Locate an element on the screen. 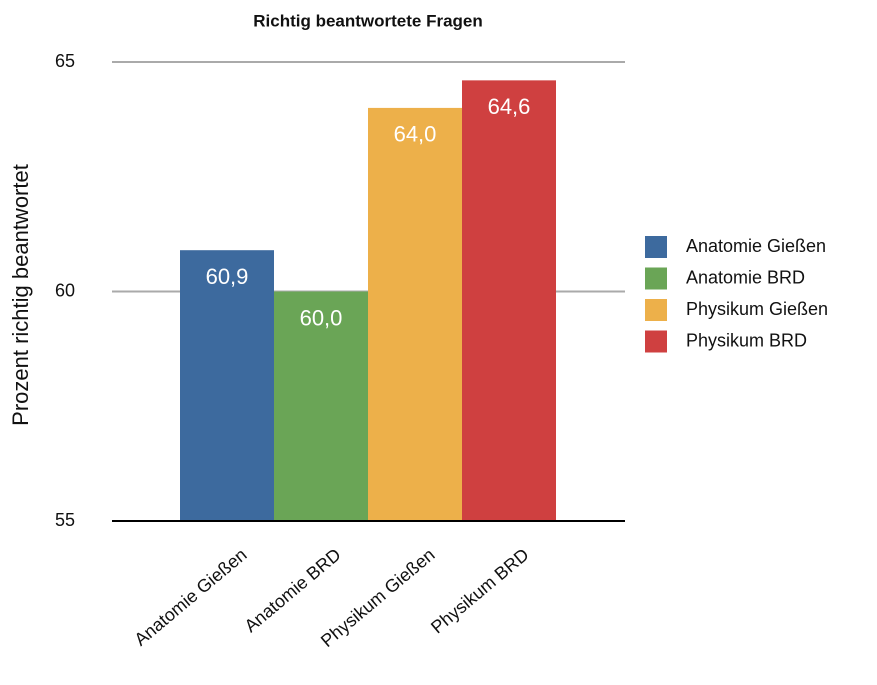  x-tick-label: Physikum BRD is located at coordinates (480, 590).